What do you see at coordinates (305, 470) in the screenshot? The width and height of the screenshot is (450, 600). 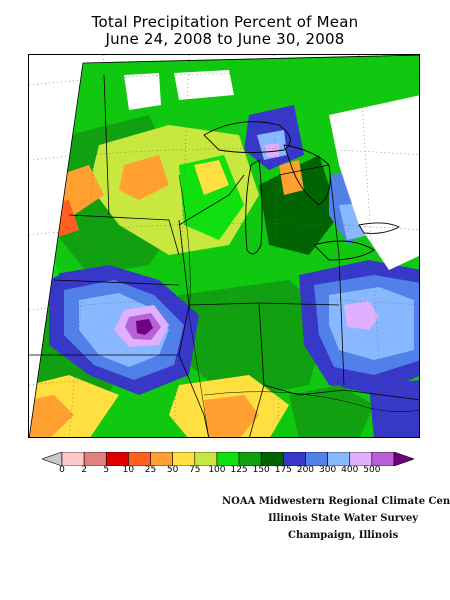 I see `legend-tick-label: 200` at bounding box center [305, 470].